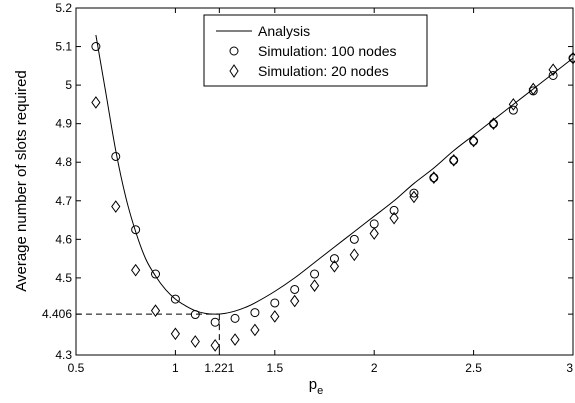  What do you see at coordinates (63, 278) in the screenshot?
I see `y-tick-label: 4.5` at bounding box center [63, 278].